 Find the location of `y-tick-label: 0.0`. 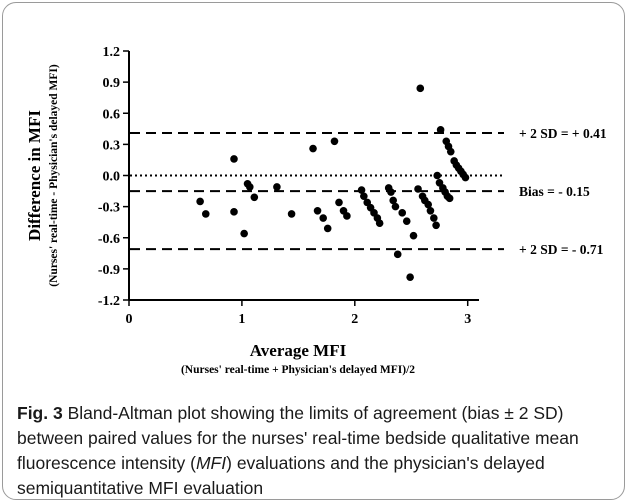

y-tick-label: 0.0 is located at coordinates (112, 177).